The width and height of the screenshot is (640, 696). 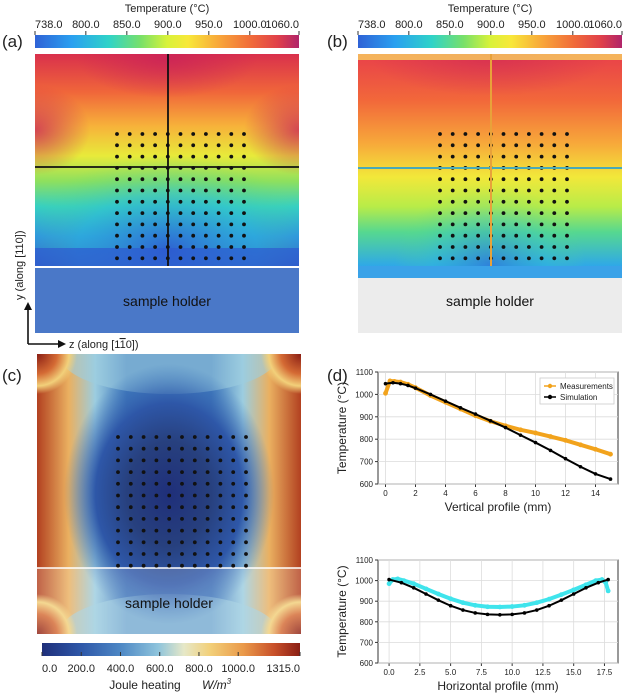 What do you see at coordinates (12, 41) in the screenshot?
I see `panel-label-a: (a)` at bounding box center [12, 41].